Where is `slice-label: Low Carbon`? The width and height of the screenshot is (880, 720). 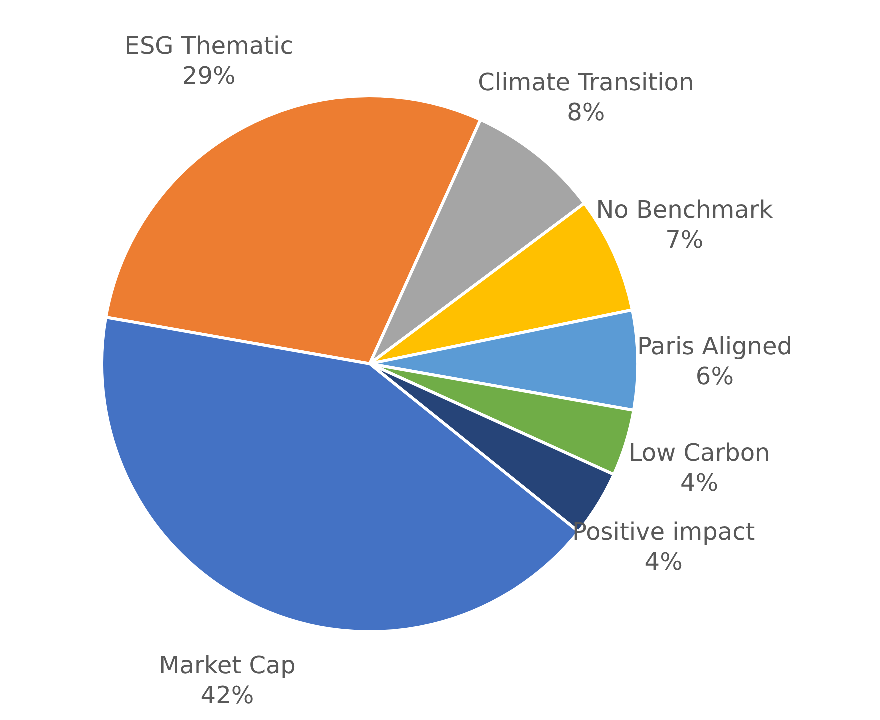 slice-label: Low Carbon is located at coordinates (699, 453).